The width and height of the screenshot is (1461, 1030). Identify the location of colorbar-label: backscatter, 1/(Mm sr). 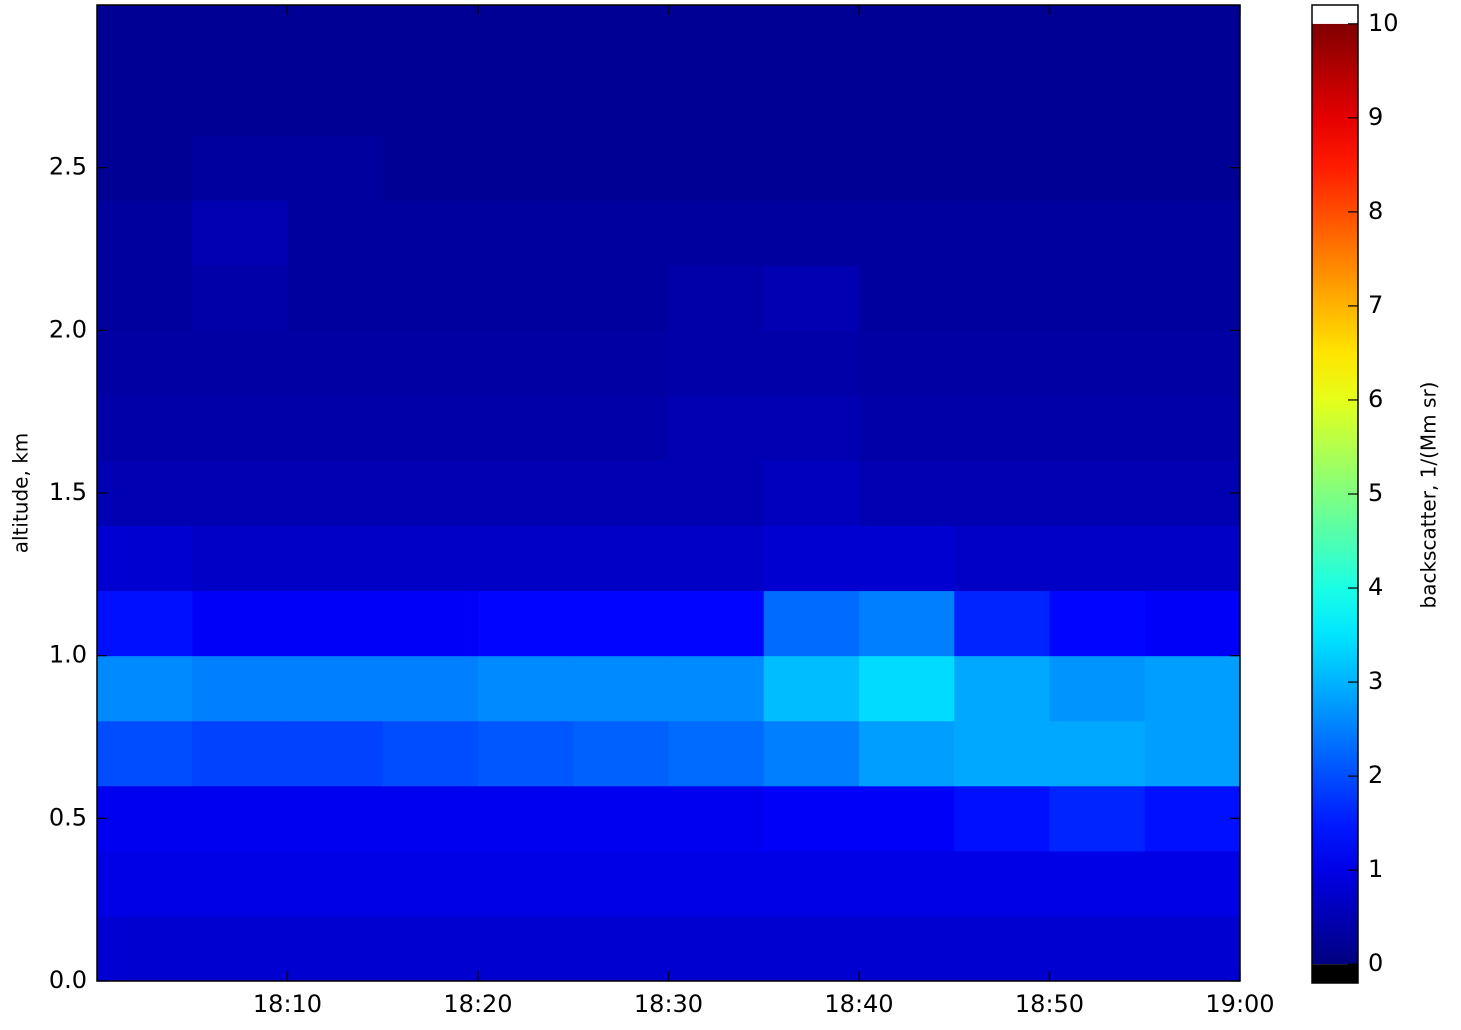
(1429, 495).